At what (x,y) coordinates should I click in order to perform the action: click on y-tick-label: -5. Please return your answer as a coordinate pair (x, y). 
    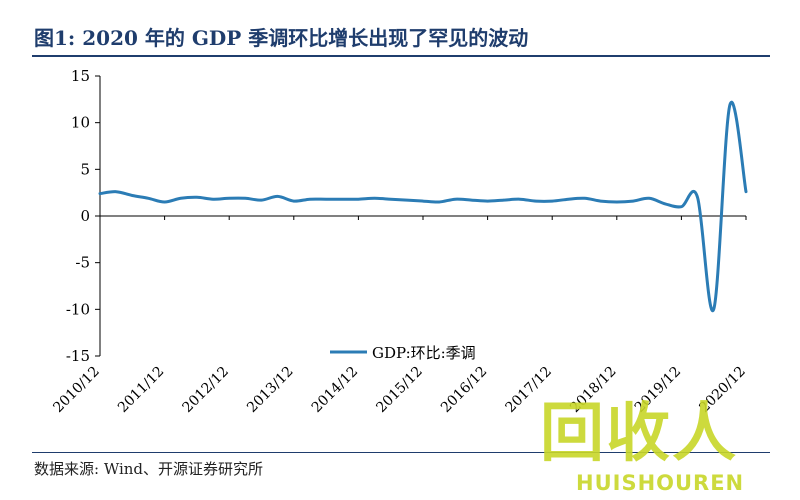
    Looking at the image, I should click on (82, 263).